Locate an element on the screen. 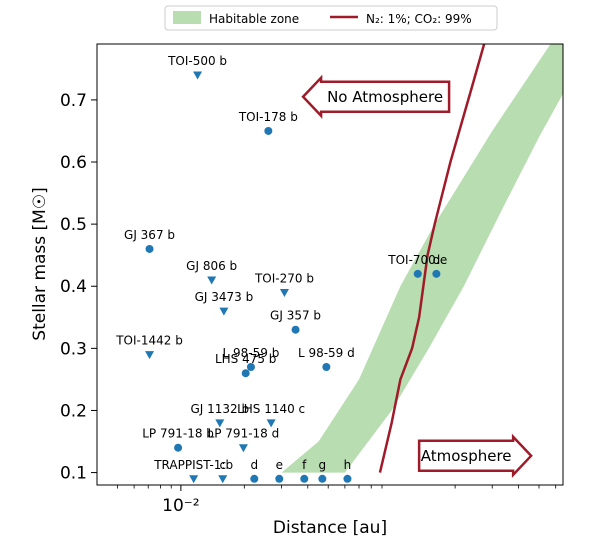  planet-marker-lp-791-18-b is located at coordinates (178, 447).